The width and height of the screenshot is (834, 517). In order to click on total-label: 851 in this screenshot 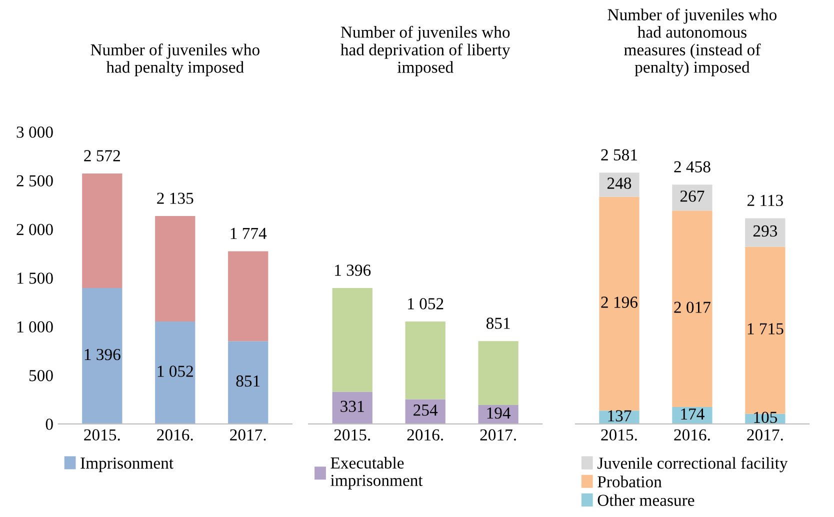, I will do `click(498, 323)`.